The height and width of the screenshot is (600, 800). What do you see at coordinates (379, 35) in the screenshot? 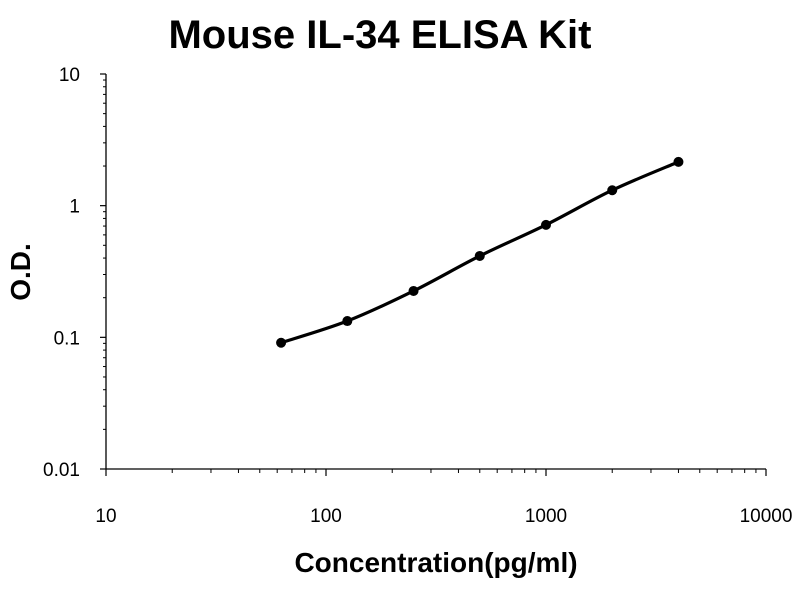
I see `chart-title: Mouse IL-34 ELISA Kit` at bounding box center [379, 35].